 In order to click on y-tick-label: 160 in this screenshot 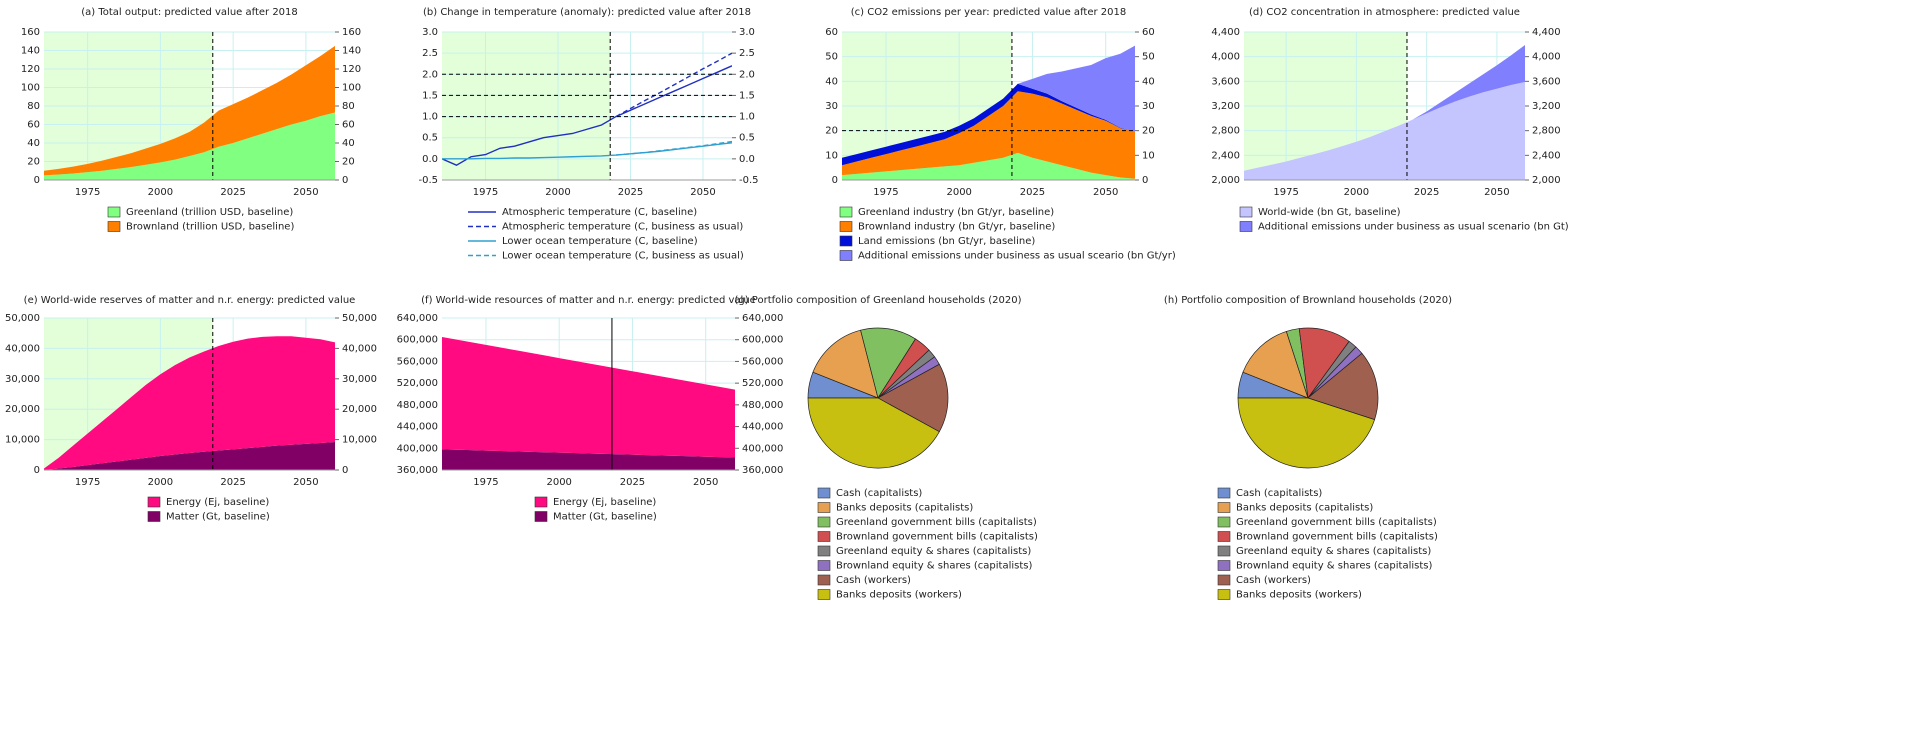, I will do `click(30, 32)`.